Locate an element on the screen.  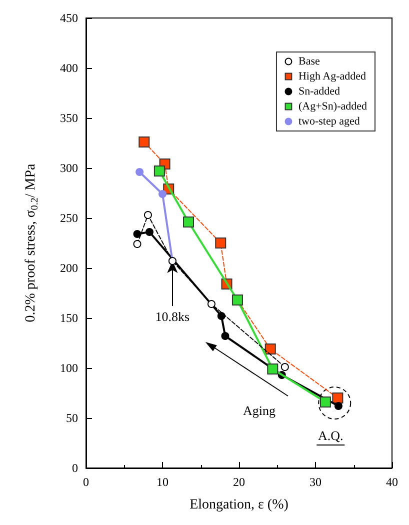
y-tick-label: 450 is located at coordinates (69, 18).